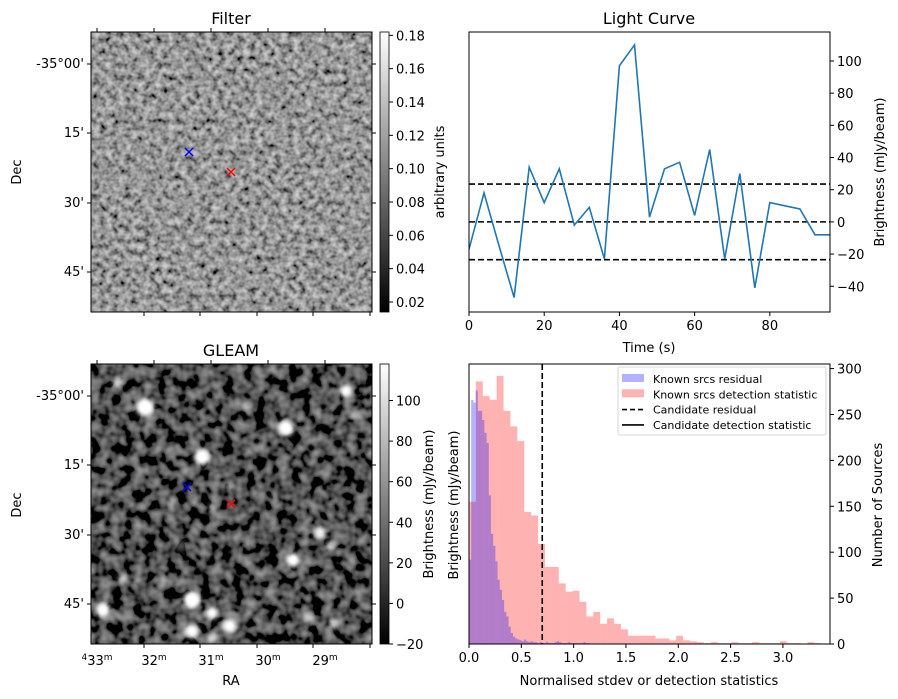 This screenshot has height=699, width=898. I want to click on colorbar-tick-label: 80, so click(404, 442).